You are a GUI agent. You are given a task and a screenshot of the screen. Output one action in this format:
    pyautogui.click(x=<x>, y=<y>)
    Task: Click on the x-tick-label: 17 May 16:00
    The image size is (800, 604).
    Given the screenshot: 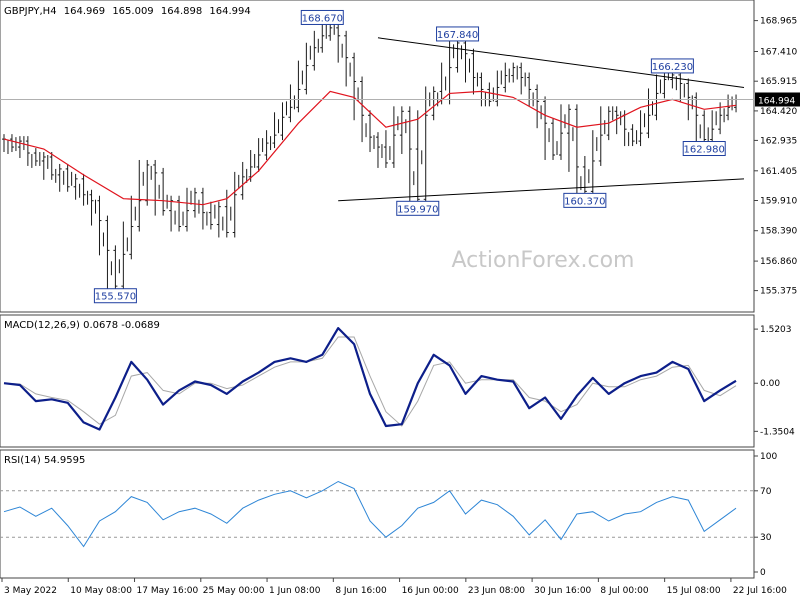 What is the action you would take?
    pyautogui.click(x=168, y=591)
    